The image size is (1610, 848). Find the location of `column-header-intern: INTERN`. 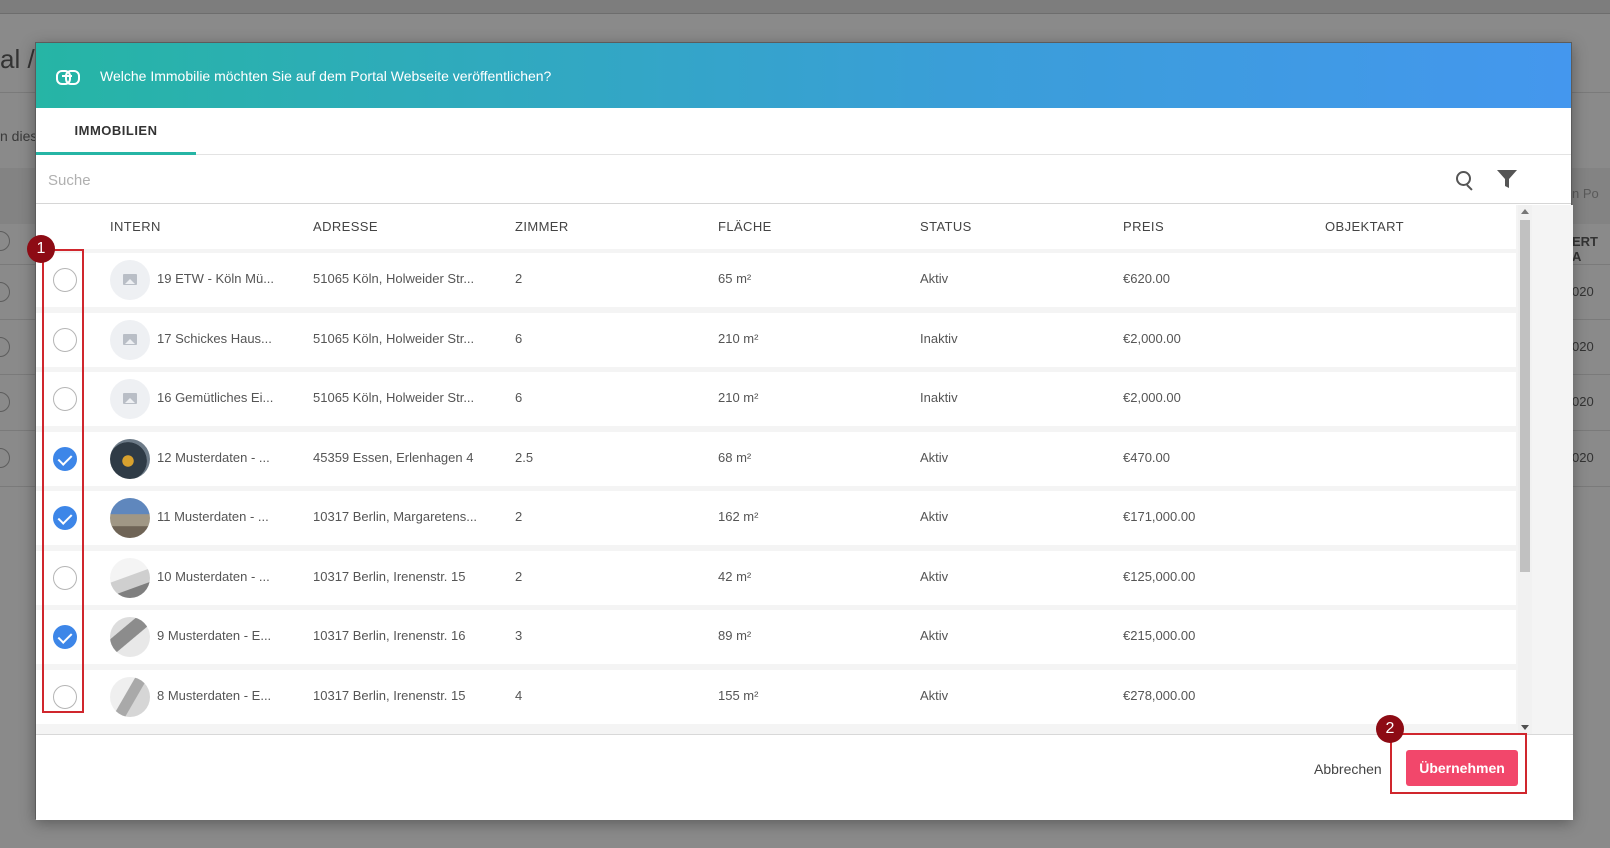

column-header-intern: INTERN is located at coordinates (135, 226).